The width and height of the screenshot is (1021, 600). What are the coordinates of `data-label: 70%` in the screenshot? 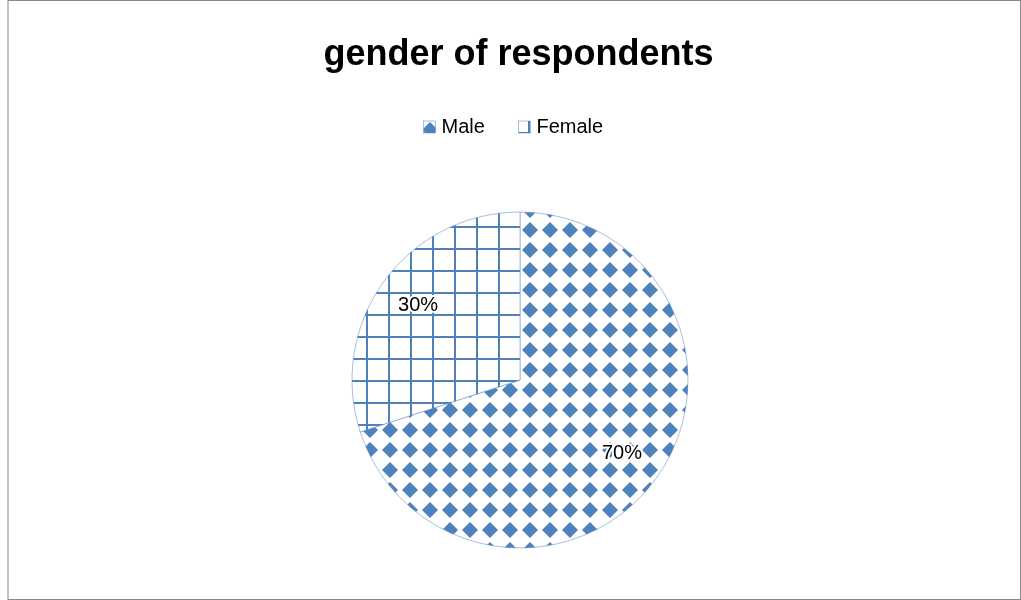 It's located at (622, 452).